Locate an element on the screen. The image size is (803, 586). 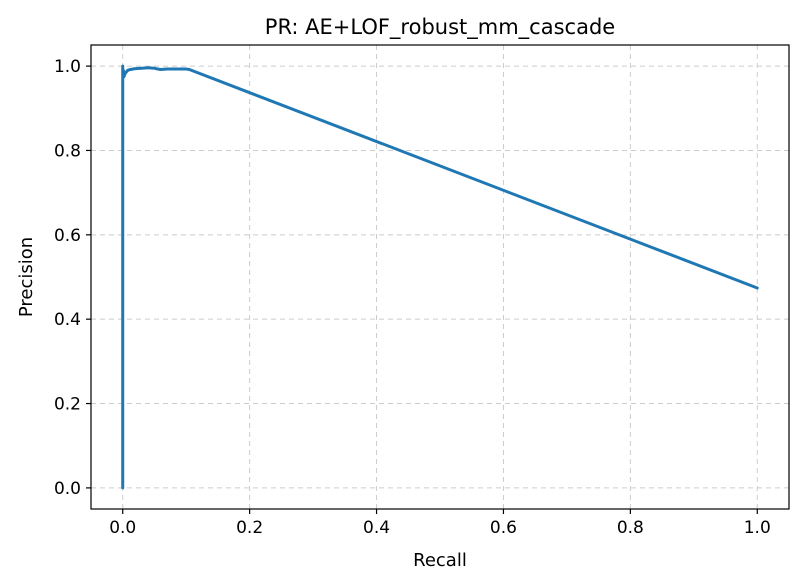
y-tick-label: 0.8 is located at coordinates (67, 151).